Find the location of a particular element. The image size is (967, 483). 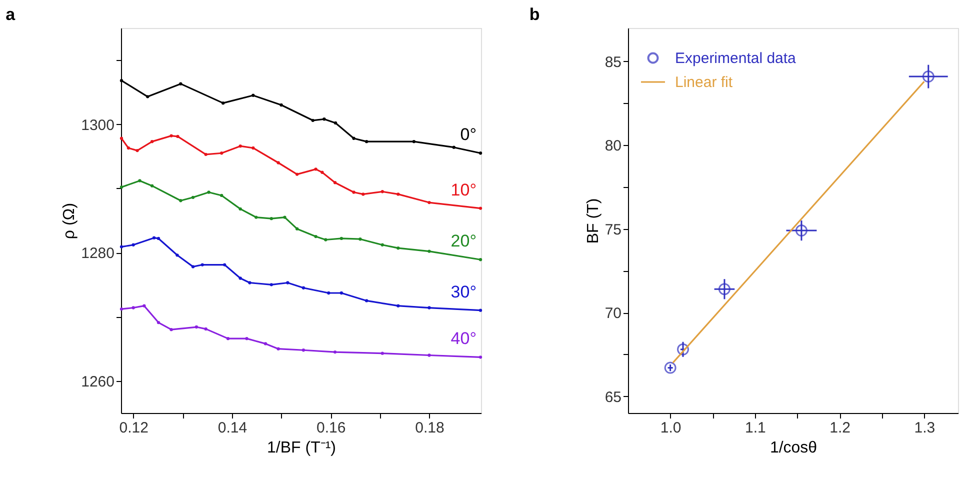

series-label: 10° is located at coordinates (463, 190).